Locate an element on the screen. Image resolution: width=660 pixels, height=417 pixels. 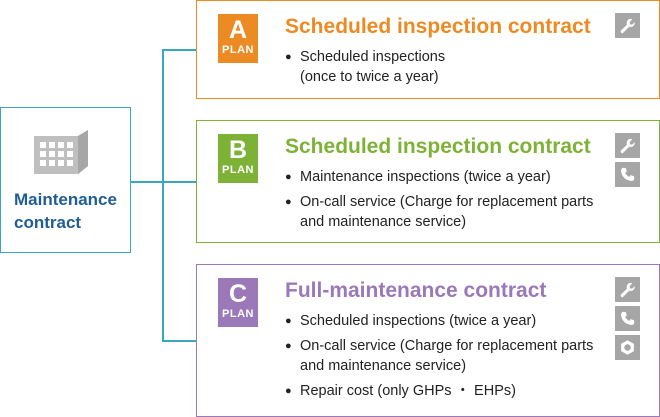
badge-letter: A is located at coordinates (238, 30).